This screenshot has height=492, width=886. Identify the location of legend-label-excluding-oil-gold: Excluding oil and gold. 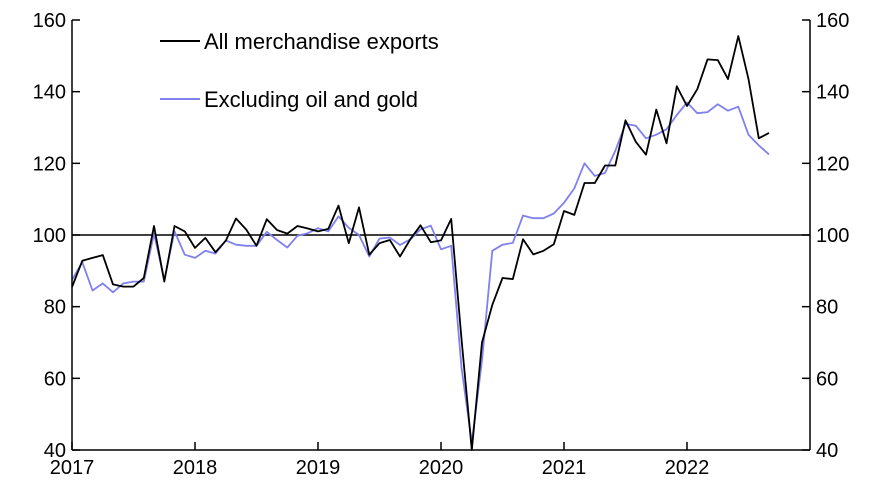
(311, 99).